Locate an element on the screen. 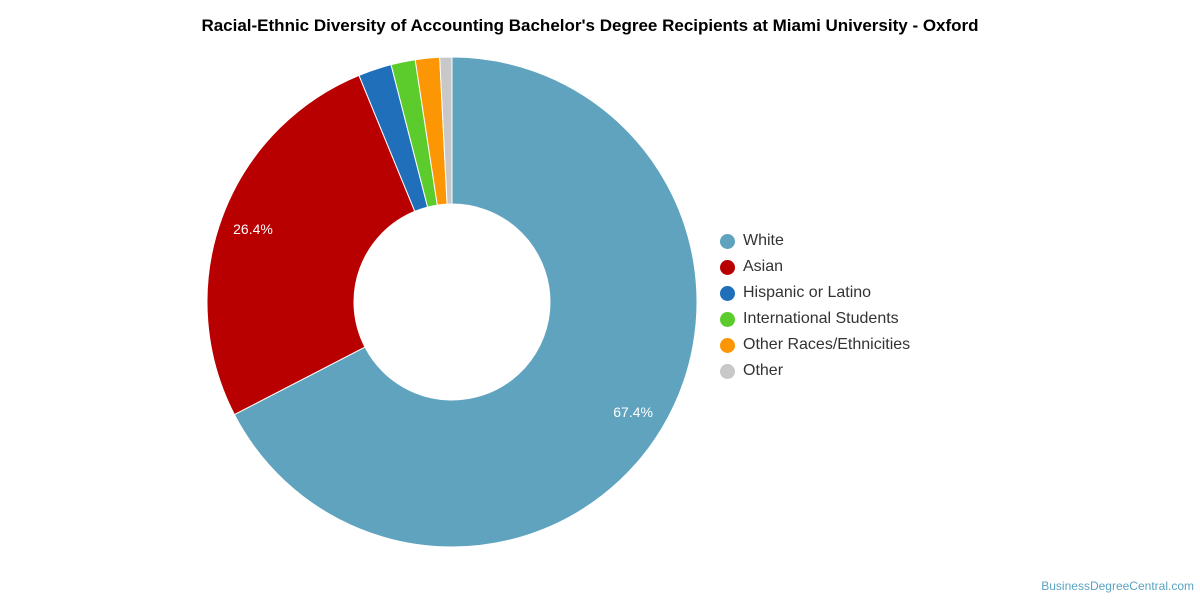  slice-other is located at coordinates (446, 130).